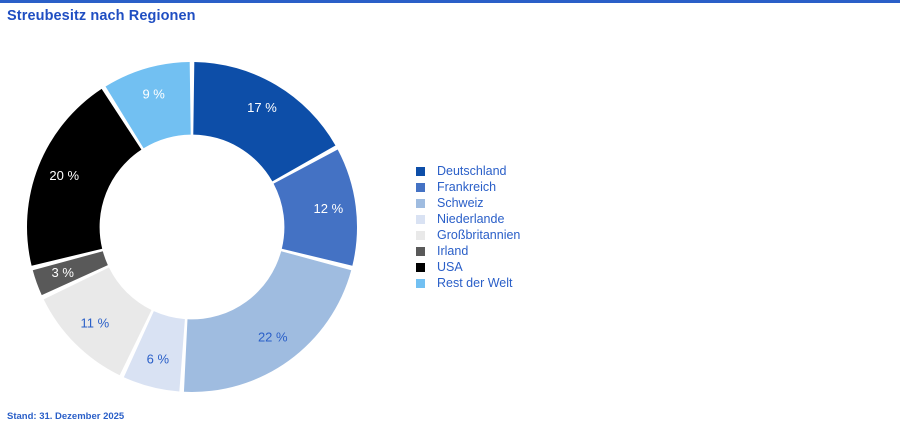 The height and width of the screenshot is (424, 900). I want to click on legend-item: Irland, so click(541, 251).